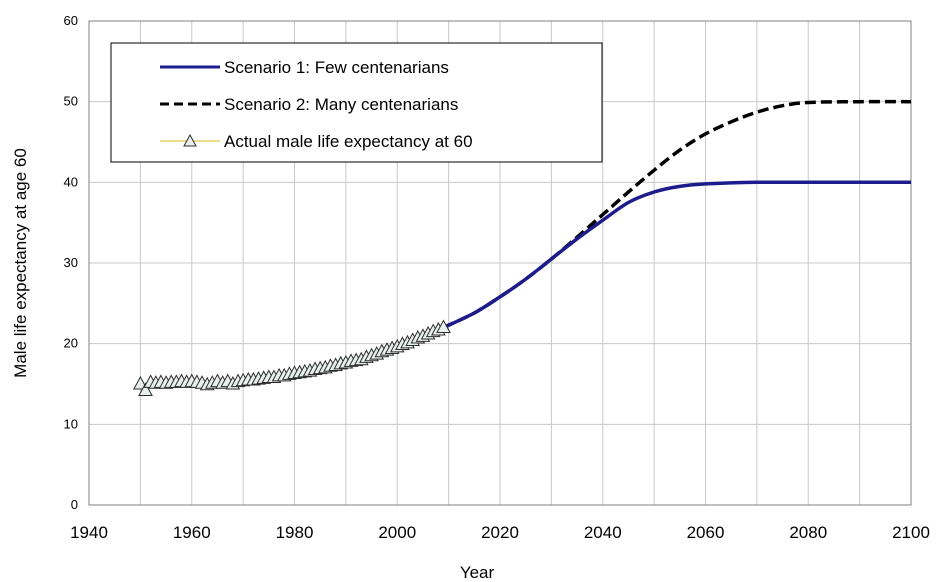 The image size is (940, 582). What do you see at coordinates (71, 20) in the screenshot?
I see `y-tick-label: 60` at bounding box center [71, 20].